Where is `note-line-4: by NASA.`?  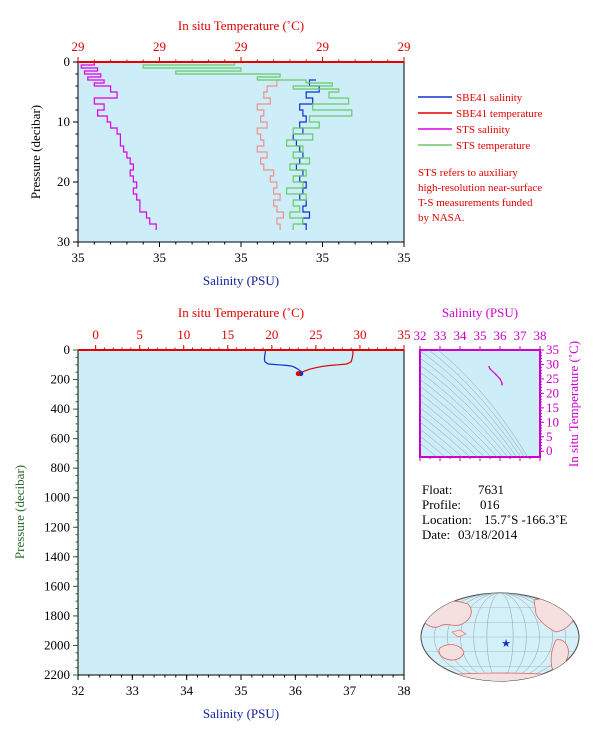 note-line-4: by NASA. is located at coordinates (441, 218).